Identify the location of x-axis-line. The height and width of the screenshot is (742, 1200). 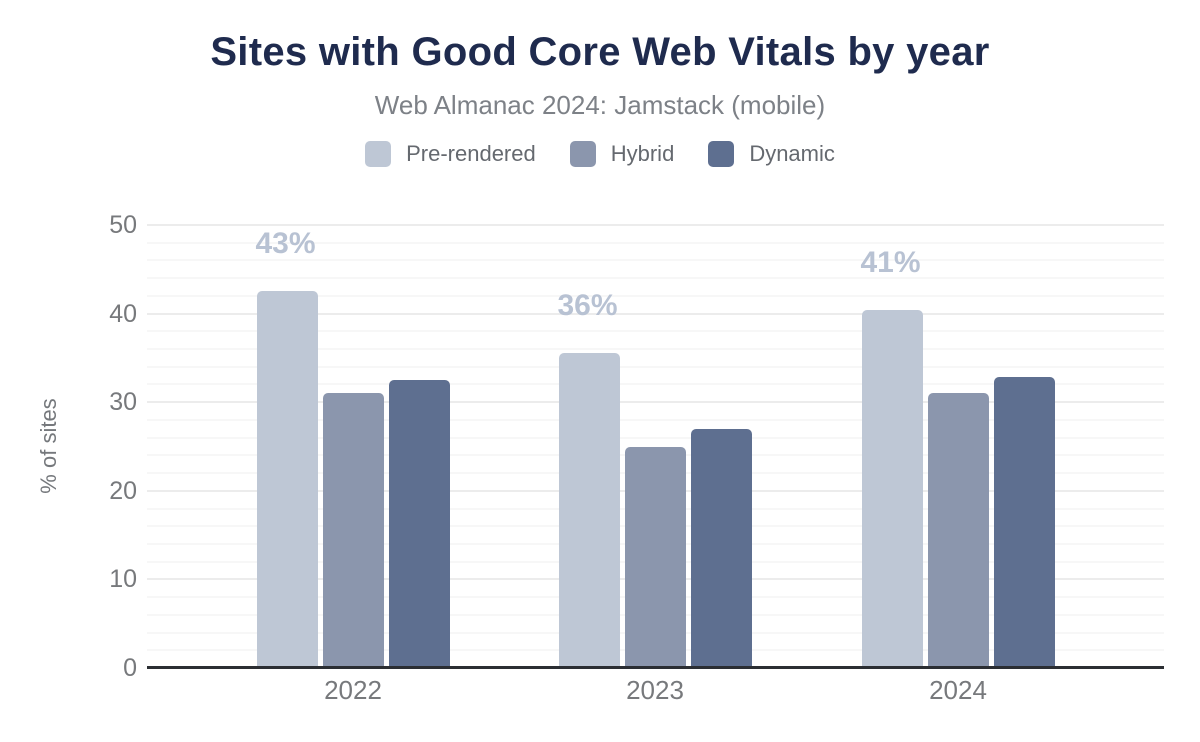
(655, 667).